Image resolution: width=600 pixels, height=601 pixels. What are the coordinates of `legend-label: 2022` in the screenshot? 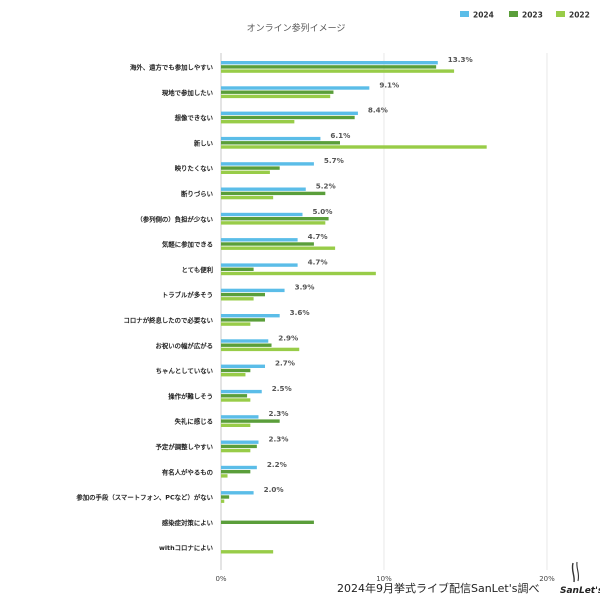 It's located at (579, 15).